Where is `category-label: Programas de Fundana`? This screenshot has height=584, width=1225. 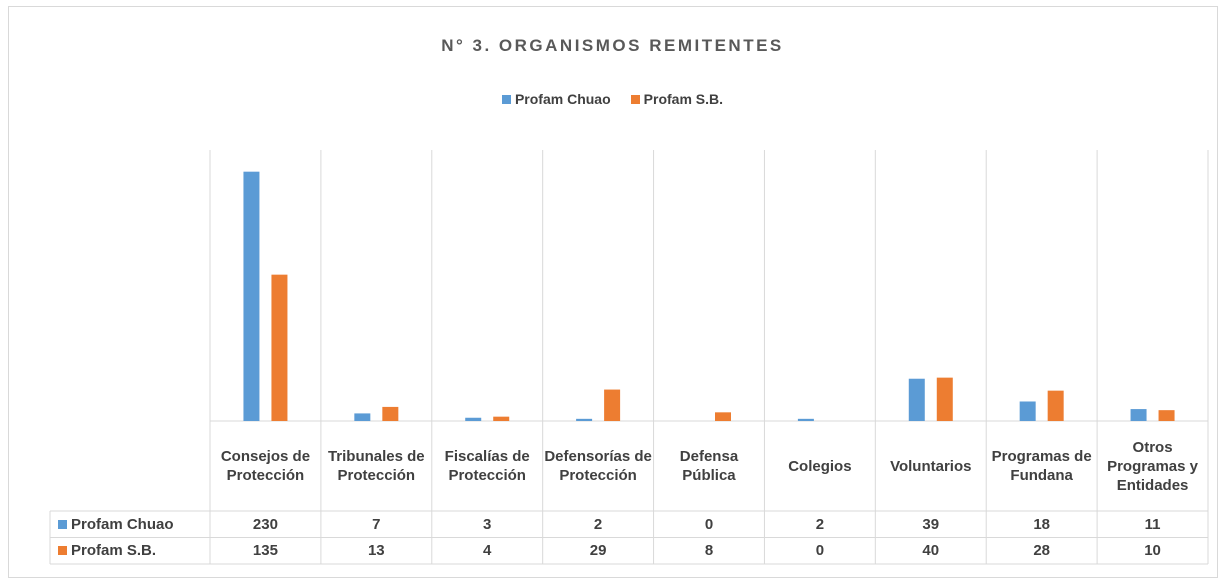
category-label: Programas de Fundana is located at coordinates (1041, 466).